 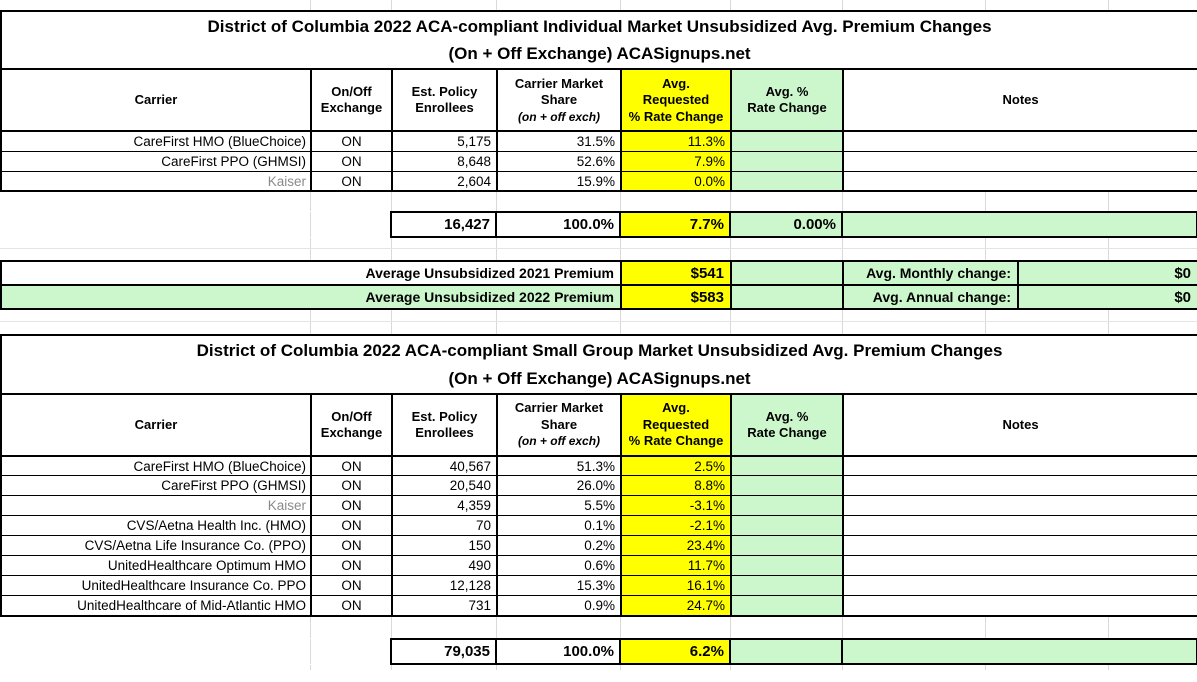 I want to click on cell-requested-rate-change: 0.0%, so click(x=676, y=181).